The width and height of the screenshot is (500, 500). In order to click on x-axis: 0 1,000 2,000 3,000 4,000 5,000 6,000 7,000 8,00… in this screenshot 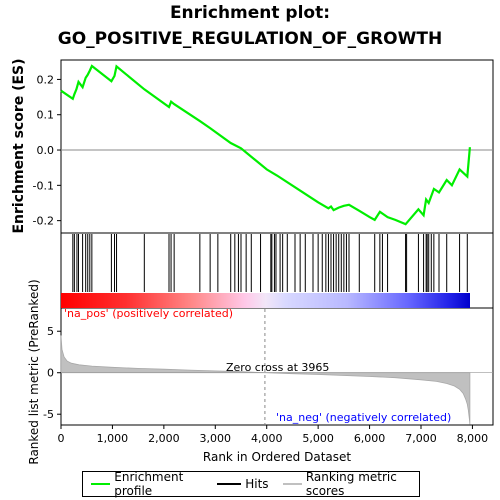, I will do `click(273, 435)`.